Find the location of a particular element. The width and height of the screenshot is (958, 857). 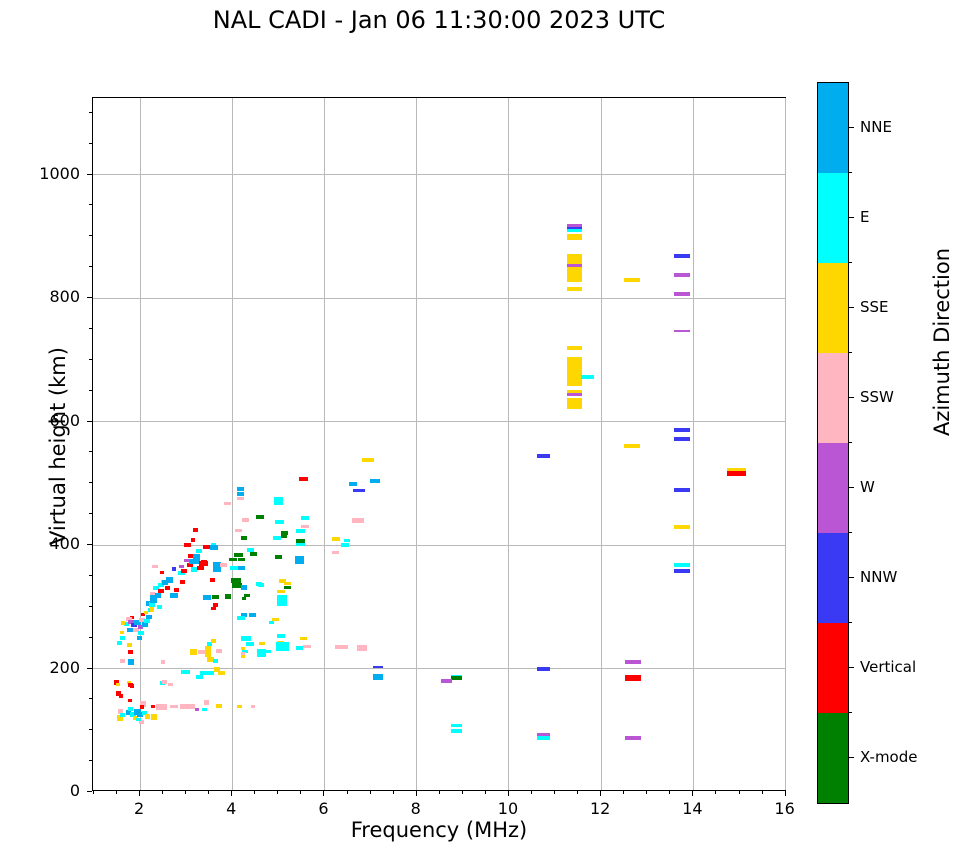

colorbar-segment-w is located at coordinates (833, 488).